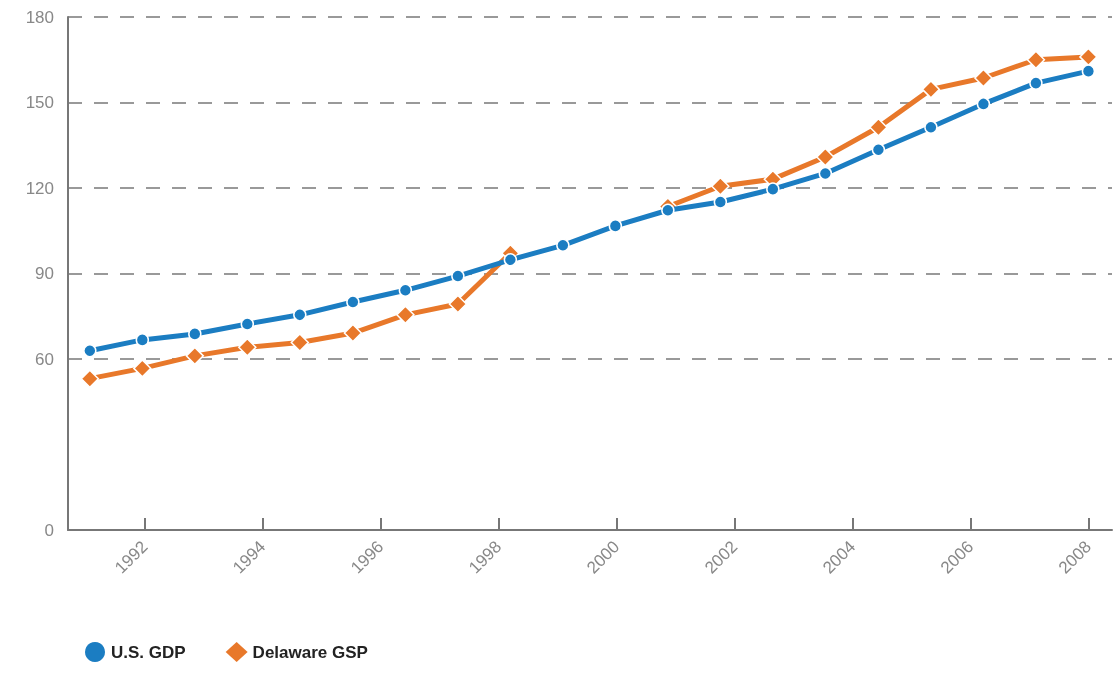 This screenshot has width=1115, height=675. What do you see at coordinates (310, 652) in the screenshot?
I see `legend-label: Delaware GSP` at bounding box center [310, 652].